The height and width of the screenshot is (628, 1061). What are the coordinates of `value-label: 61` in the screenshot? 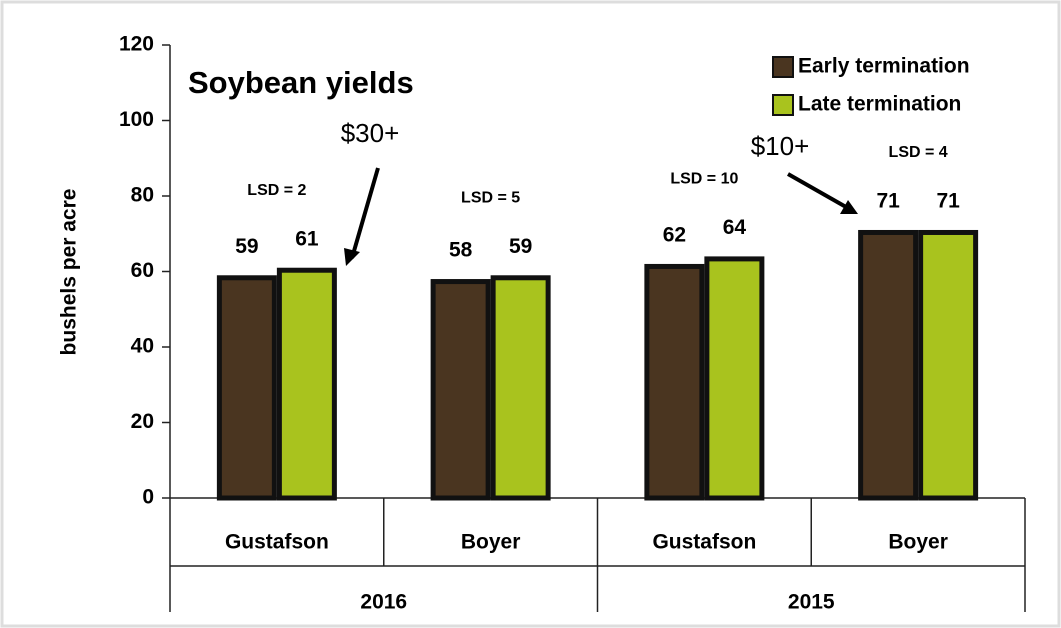 It's located at (307, 238).